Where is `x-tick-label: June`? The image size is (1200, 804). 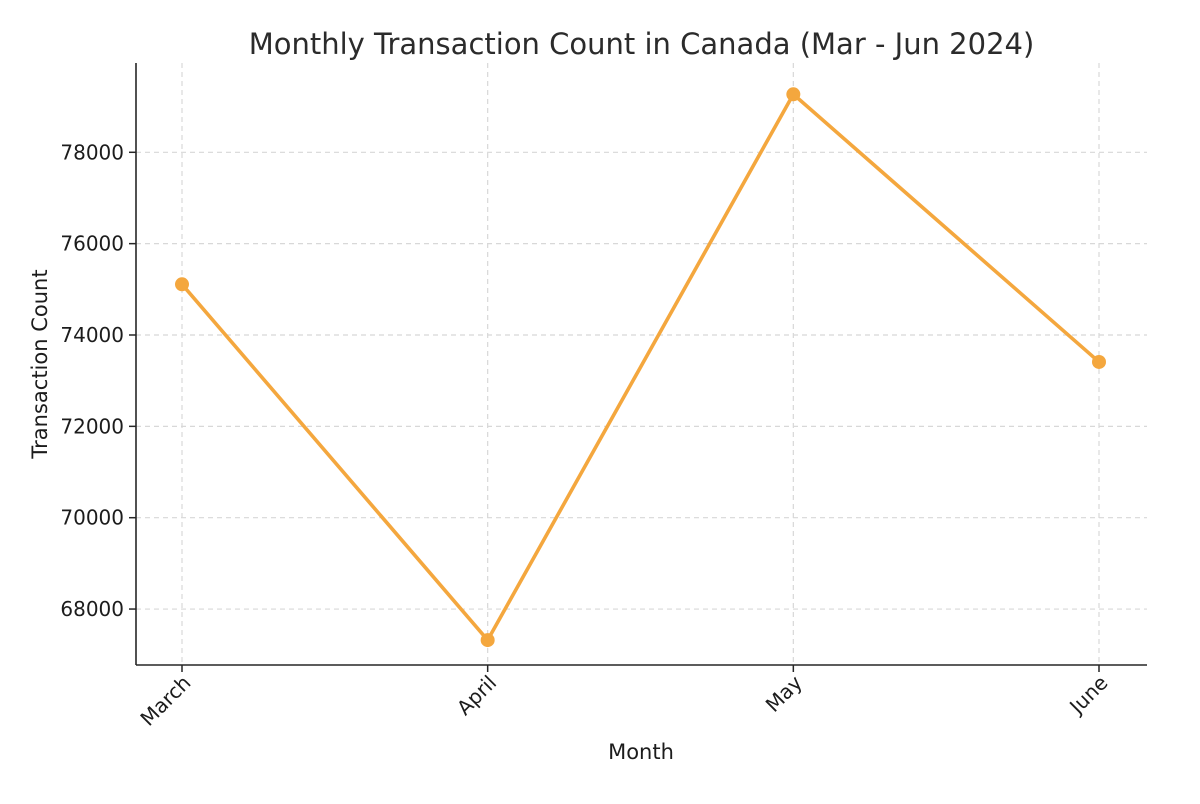
x-tick-label: June is located at coordinates (1087, 695).